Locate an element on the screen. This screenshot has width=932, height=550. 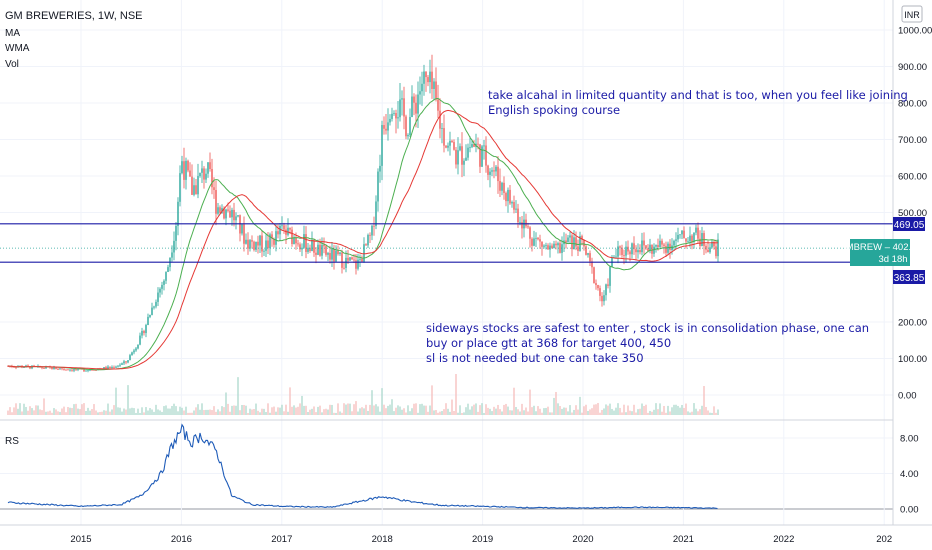
note-top-line-2: English spoking course is located at coordinates (554, 110).